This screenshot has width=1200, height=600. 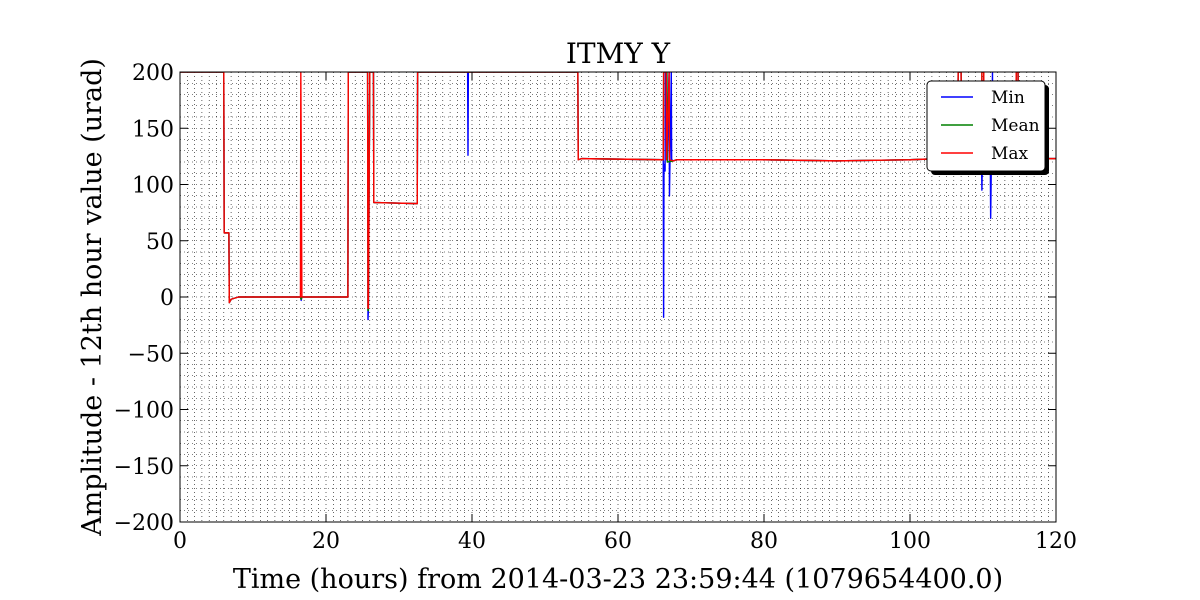 I want to click on x-tick-label: 100, so click(x=910, y=541).